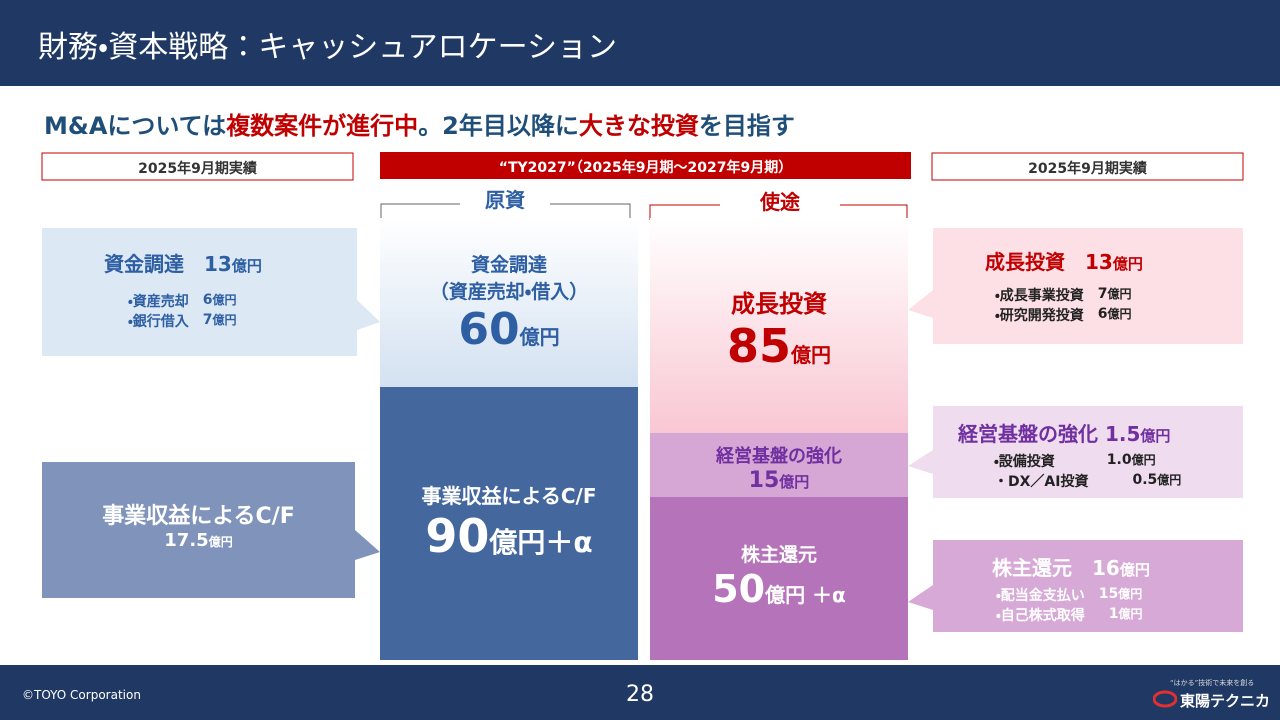  I want to click on headline: M&Aについては複数案件が進行中。2年目以降に大きな投資を目指す, so click(419, 123).